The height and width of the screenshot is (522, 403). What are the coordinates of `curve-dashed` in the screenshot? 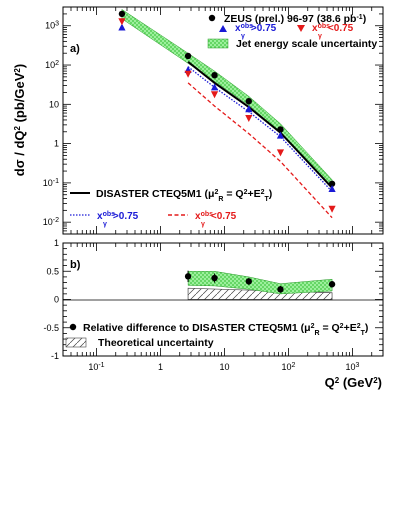 It's located at (260, 150).